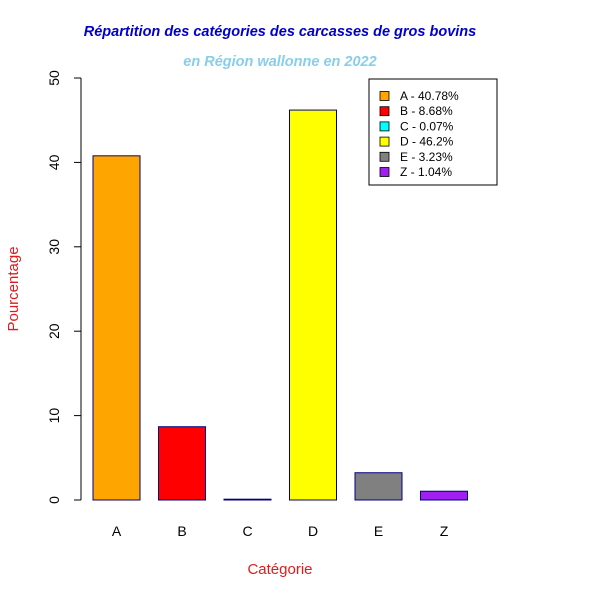 Image resolution: width=599 pixels, height=598 pixels. I want to click on x-tick-label: A, so click(117, 531).